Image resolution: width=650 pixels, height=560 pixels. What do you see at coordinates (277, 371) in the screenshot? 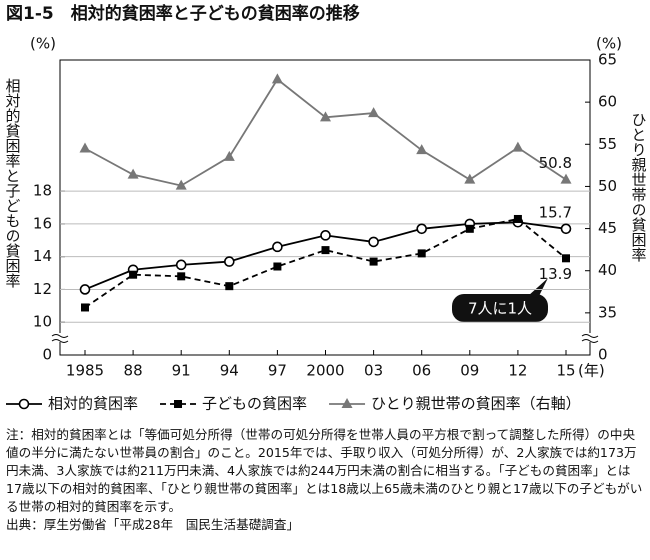
I see `x-tick-label: 97` at bounding box center [277, 371].